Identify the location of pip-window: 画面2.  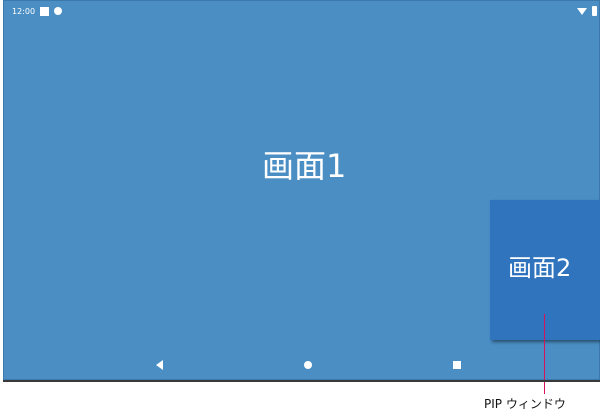
(545, 297).